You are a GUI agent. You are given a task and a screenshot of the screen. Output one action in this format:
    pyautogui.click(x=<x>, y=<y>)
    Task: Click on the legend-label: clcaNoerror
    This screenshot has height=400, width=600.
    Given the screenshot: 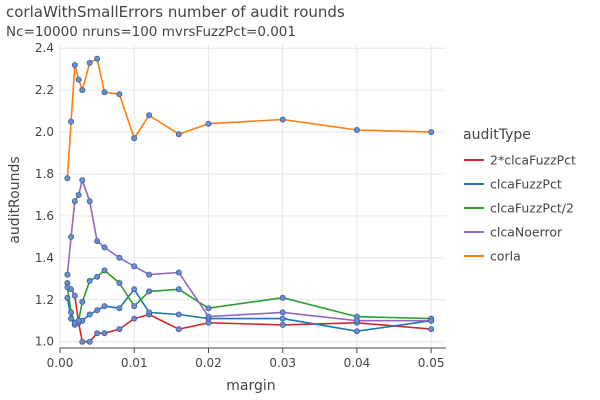 What is the action you would take?
    pyautogui.click(x=526, y=232)
    